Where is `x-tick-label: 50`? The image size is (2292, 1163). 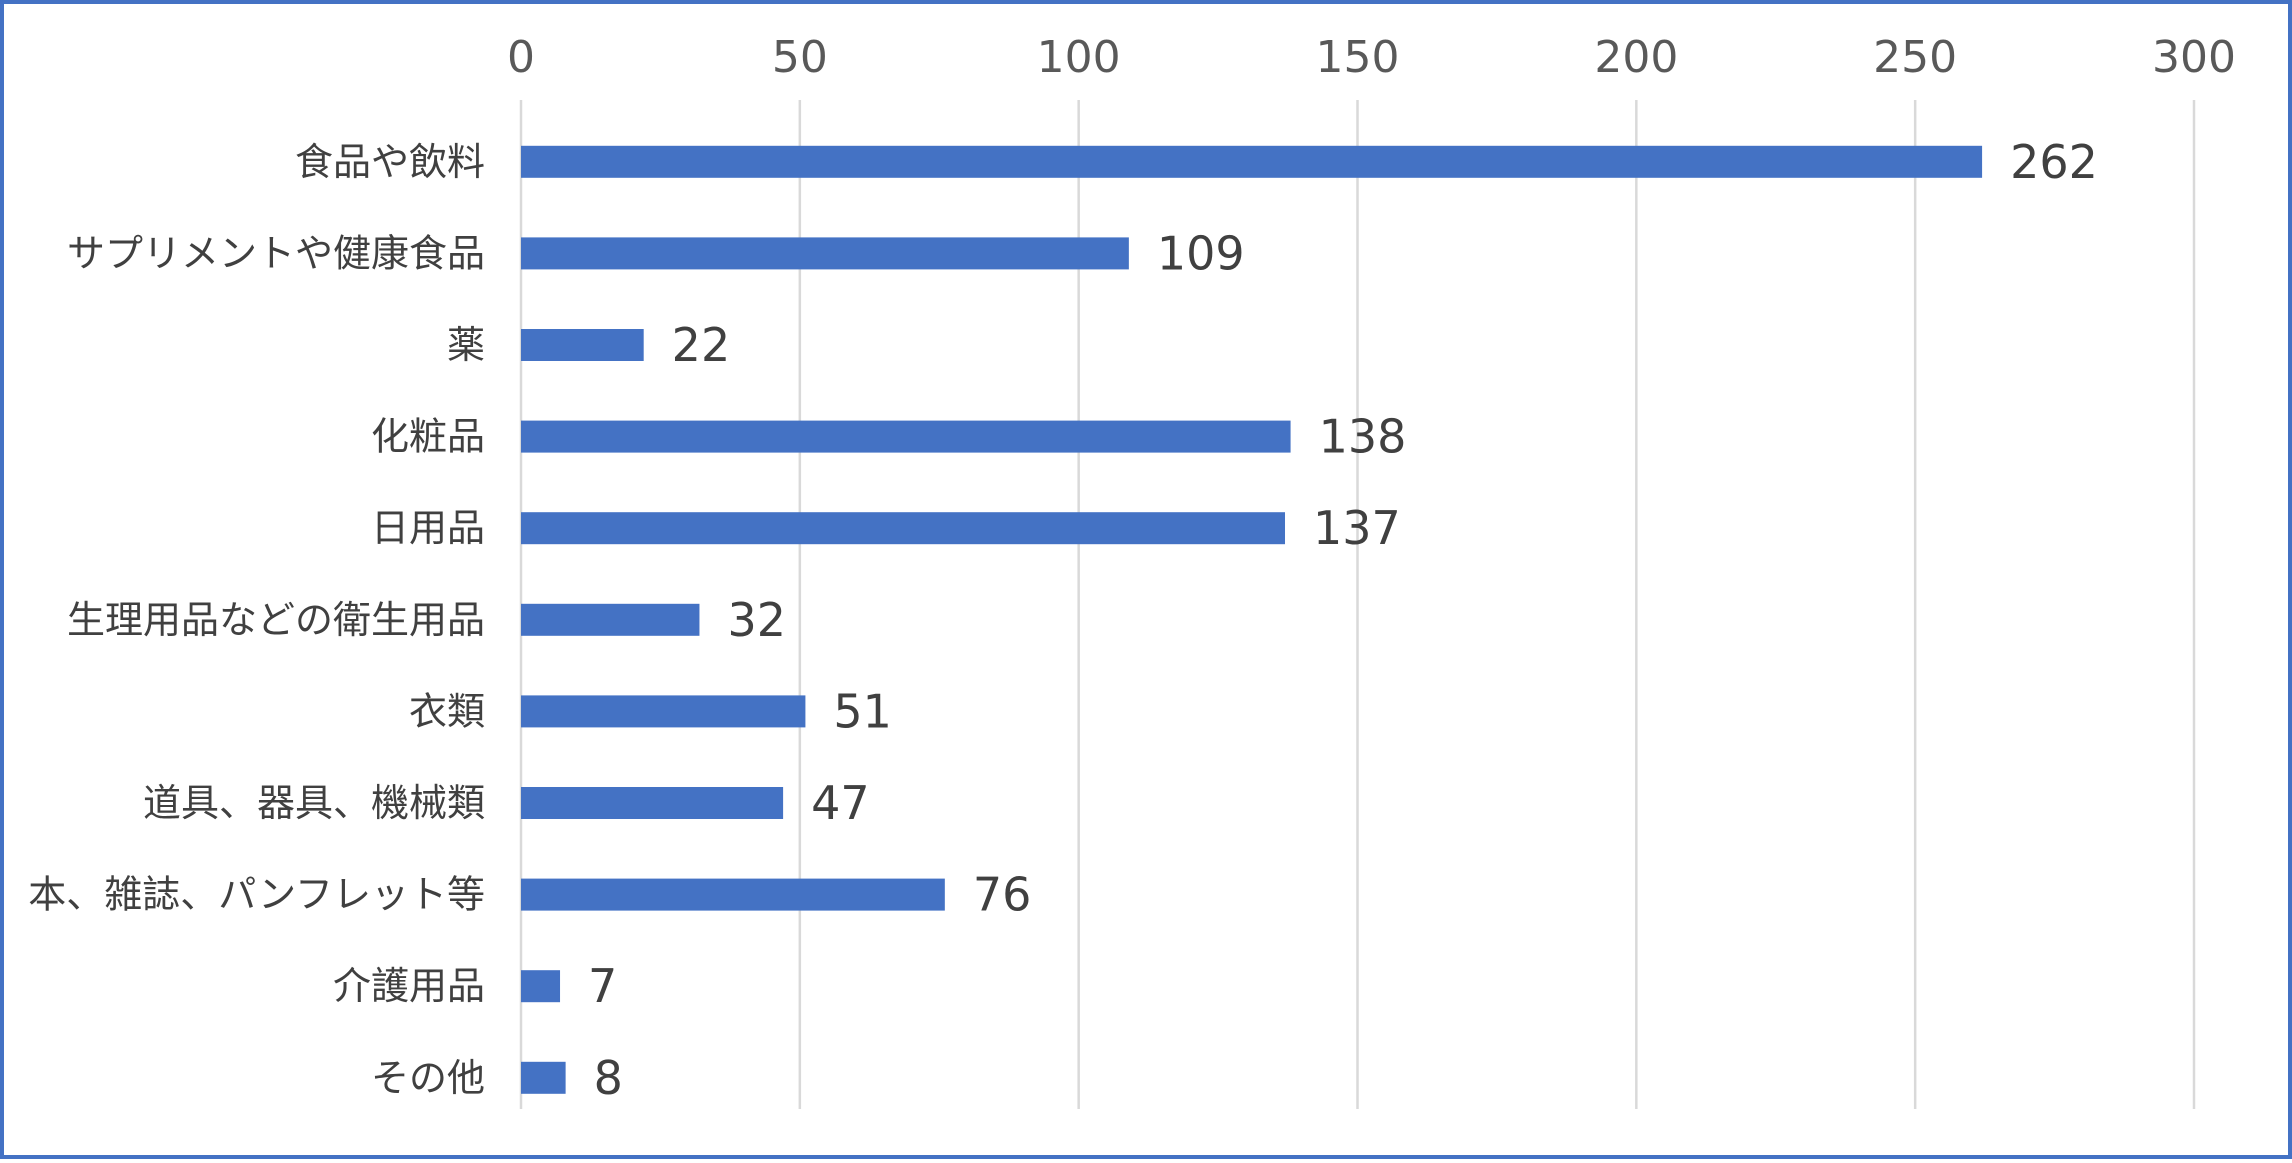
x-tick-label: 50 is located at coordinates (800, 57).